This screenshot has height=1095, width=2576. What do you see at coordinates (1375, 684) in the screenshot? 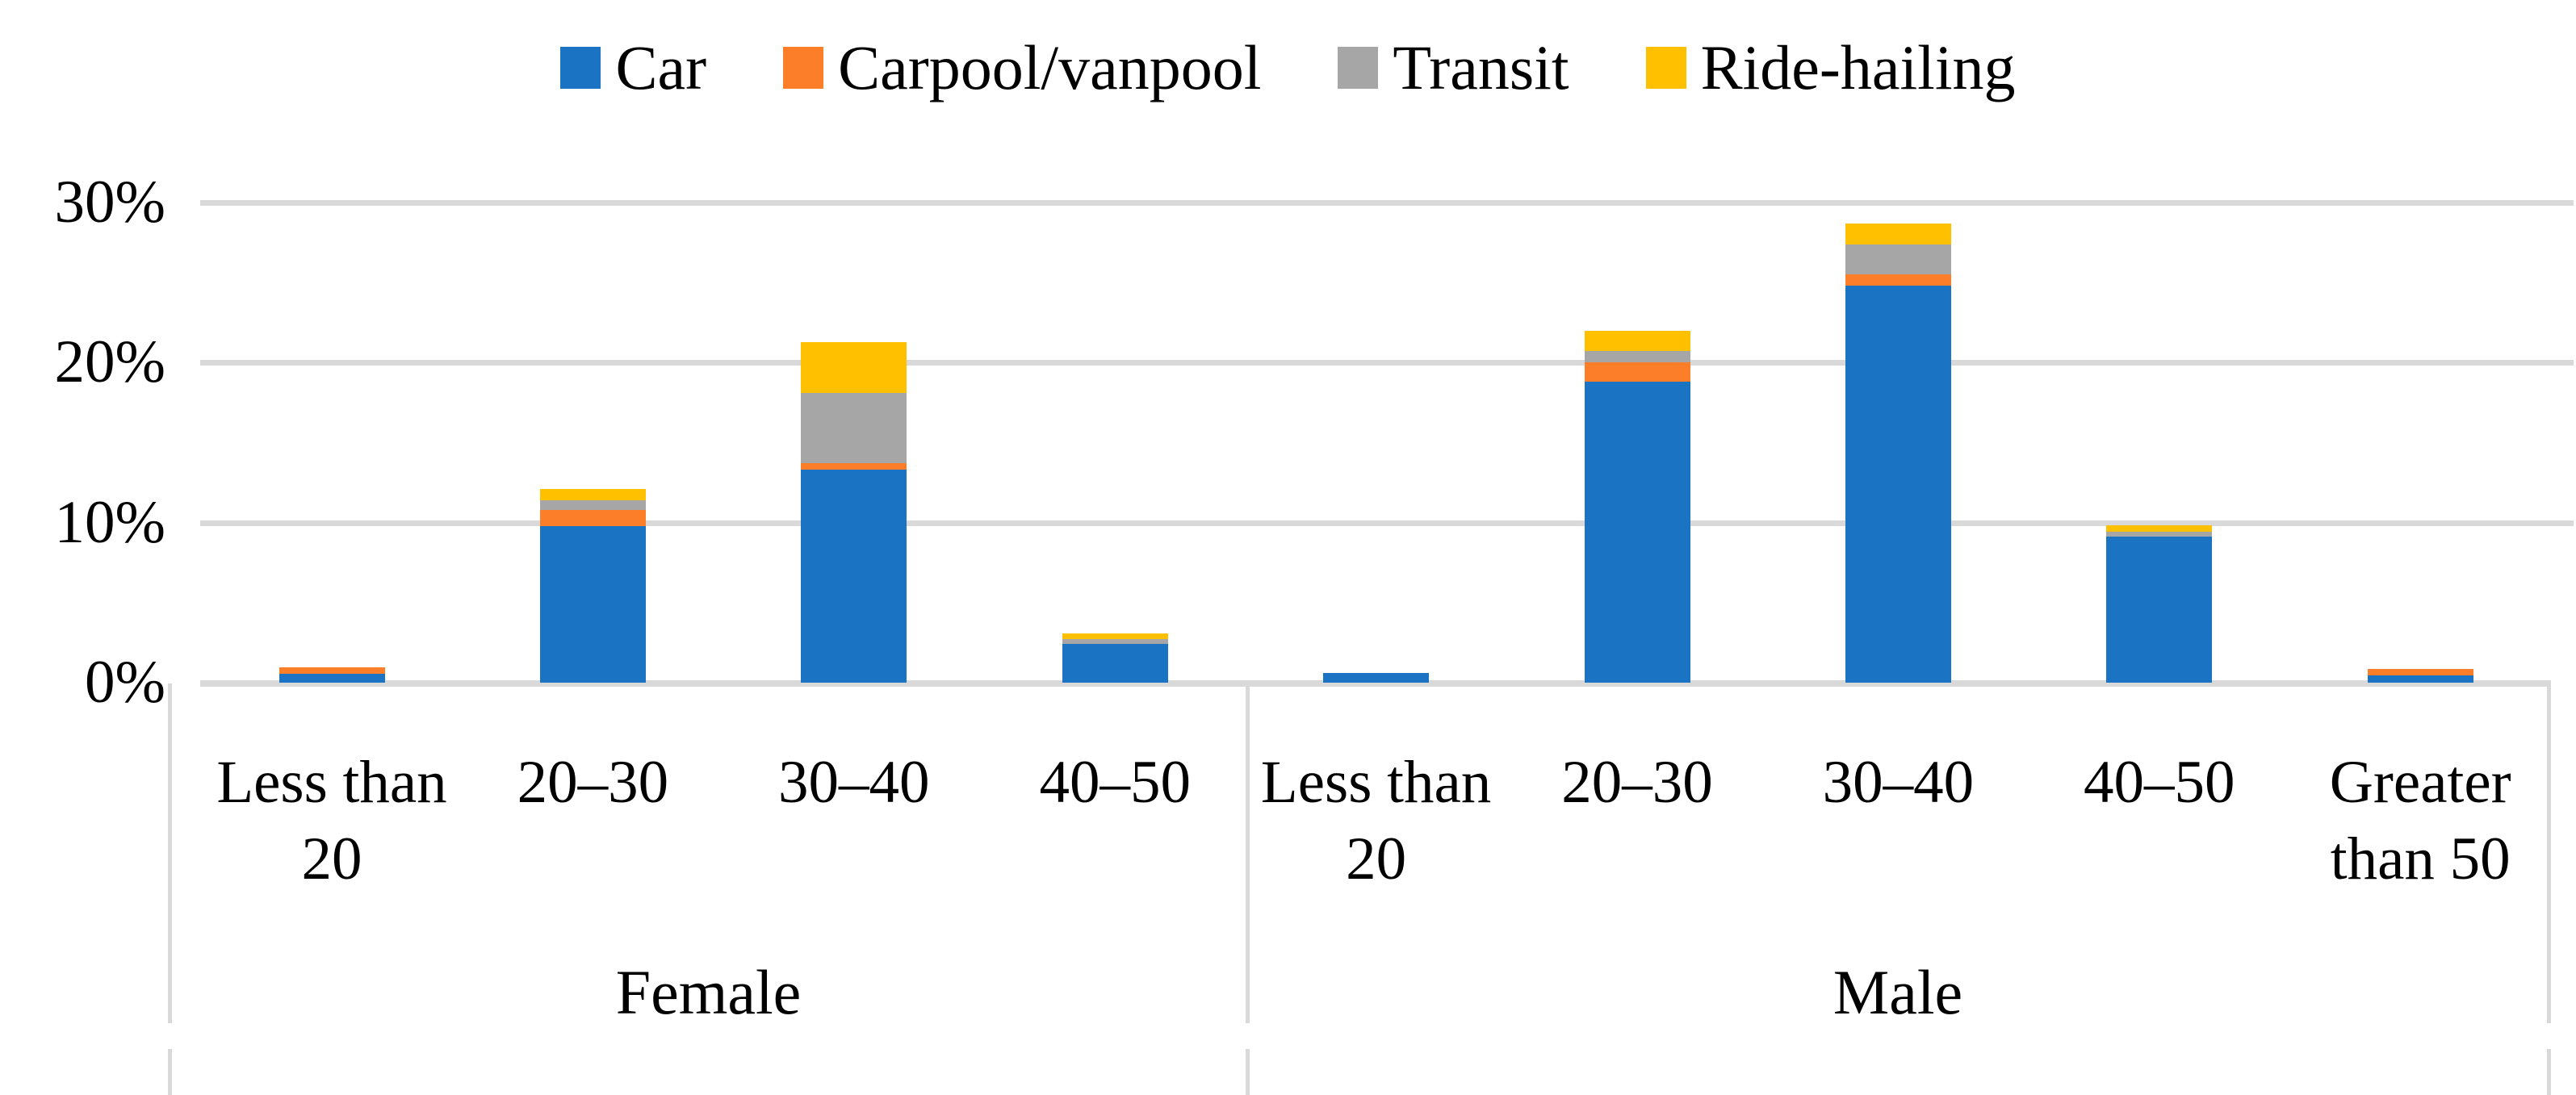
I see `x-axis-line` at bounding box center [1375, 684].